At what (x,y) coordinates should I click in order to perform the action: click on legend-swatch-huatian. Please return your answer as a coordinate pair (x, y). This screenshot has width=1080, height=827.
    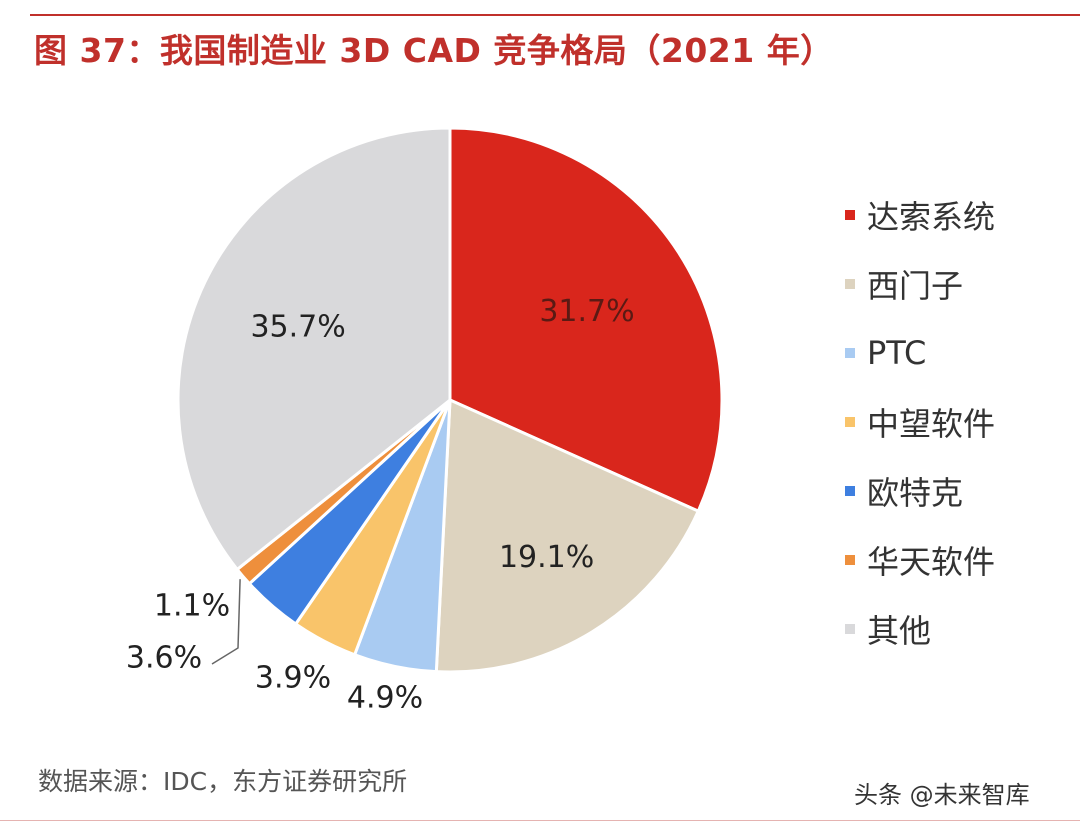
    Looking at the image, I should click on (850, 559).